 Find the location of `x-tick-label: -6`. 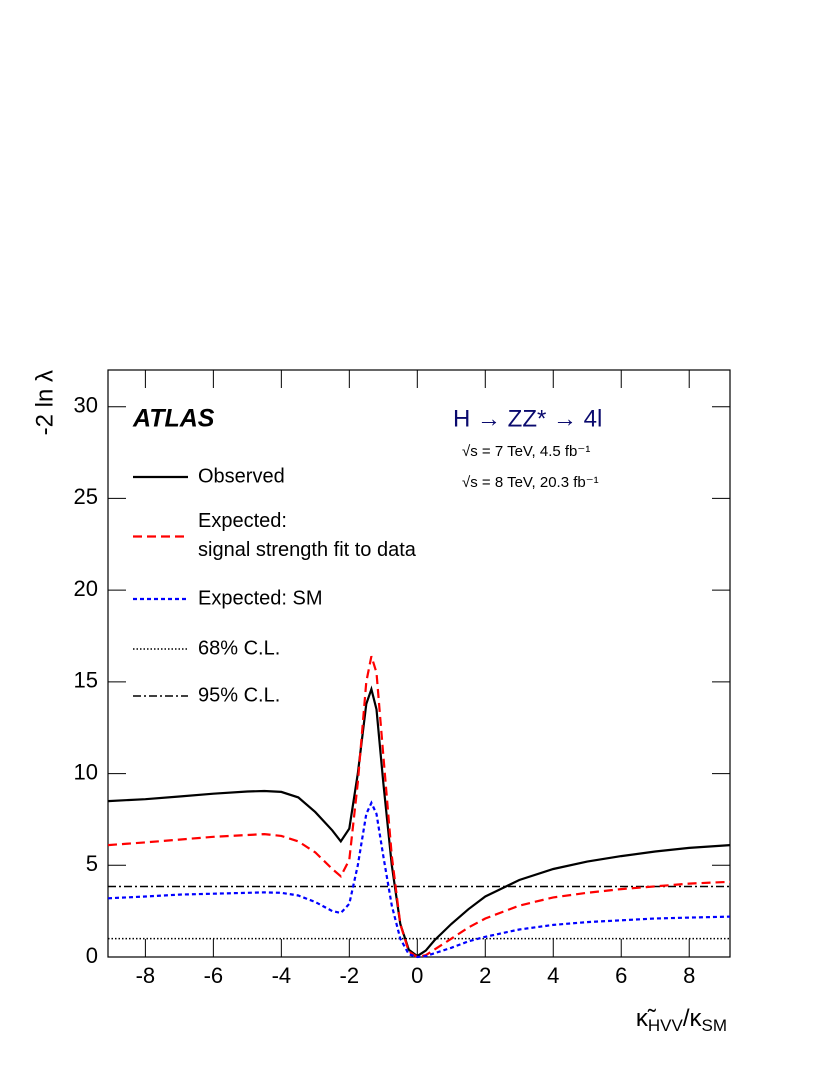

x-tick-label: -6 is located at coordinates (214, 975).